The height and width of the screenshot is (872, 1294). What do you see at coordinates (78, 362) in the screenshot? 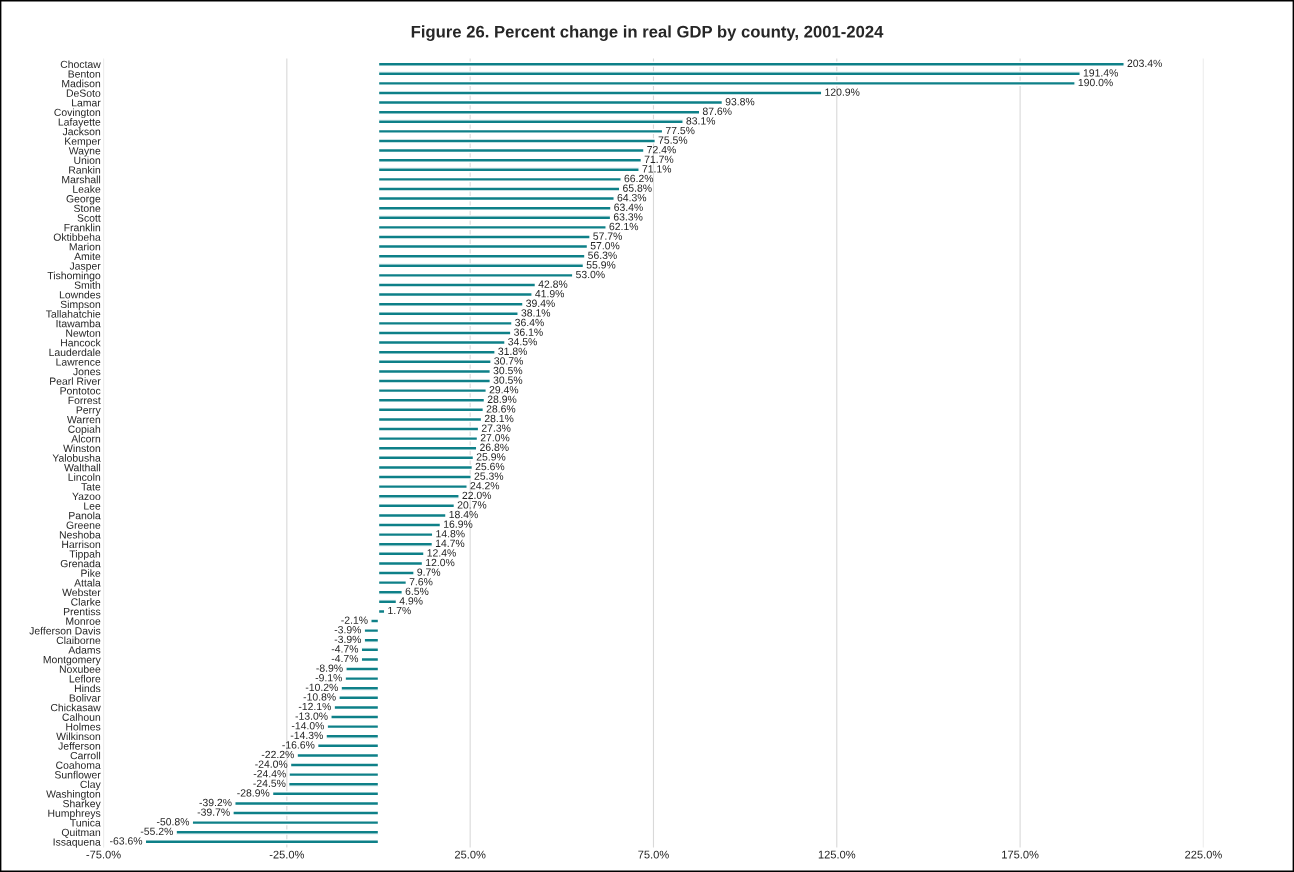
I see `y-tick-label: Lawrence` at bounding box center [78, 362].